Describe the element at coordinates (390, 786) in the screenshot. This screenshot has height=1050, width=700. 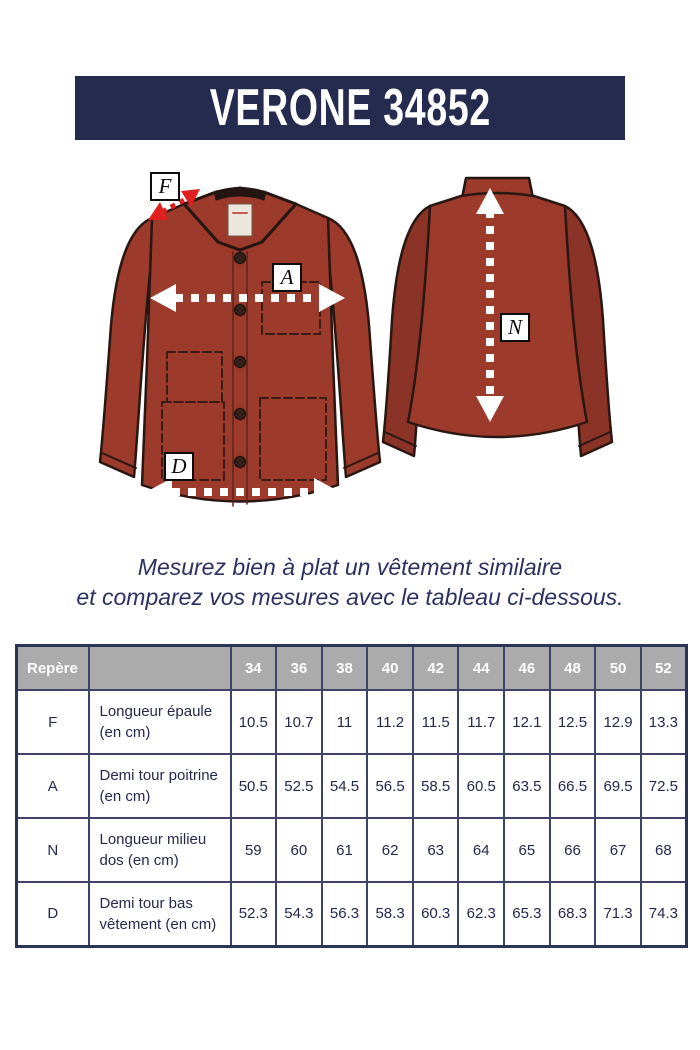
I see `value-cell: 56.5` at that location.